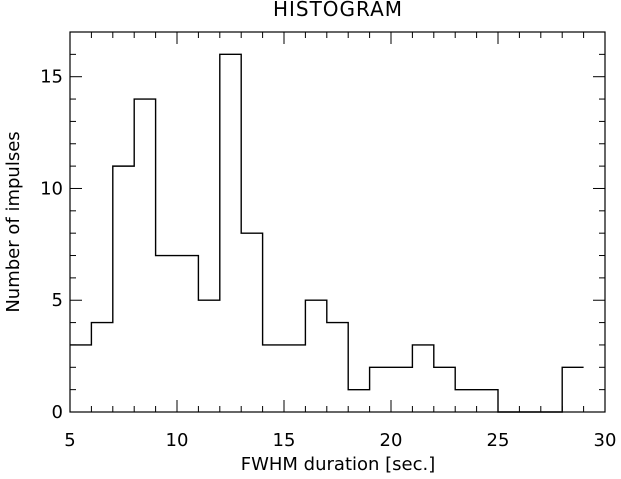  Describe the element at coordinates (69, 440) in the screenshot. I see `x-tick-label: 5` at that location.